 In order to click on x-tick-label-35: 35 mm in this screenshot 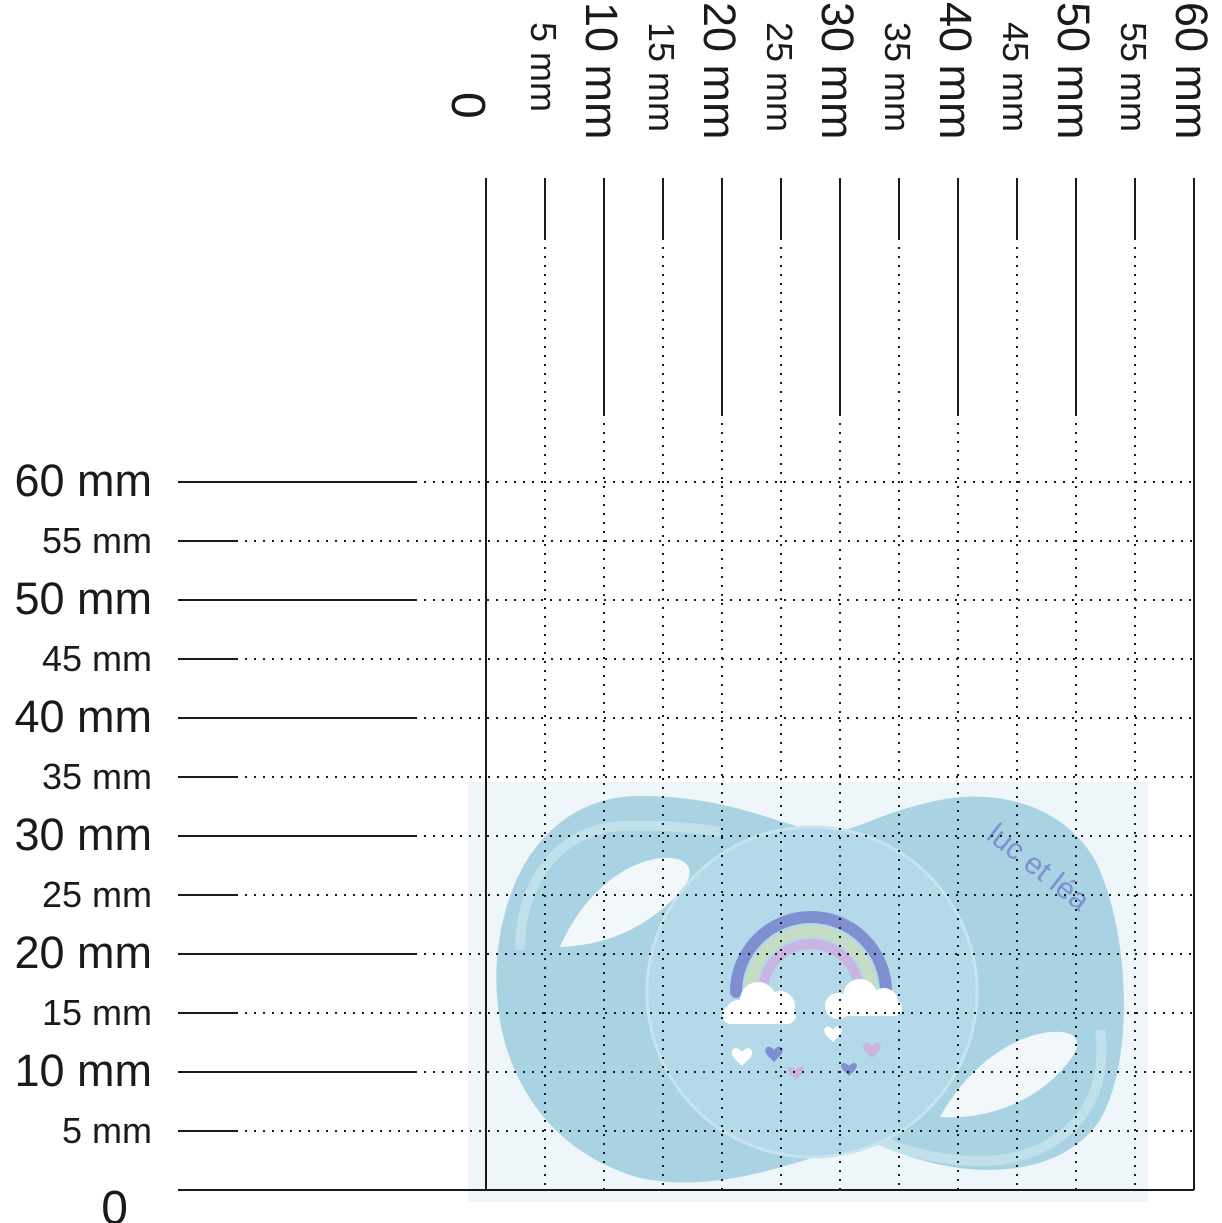, I will do `click(897, 77)`.